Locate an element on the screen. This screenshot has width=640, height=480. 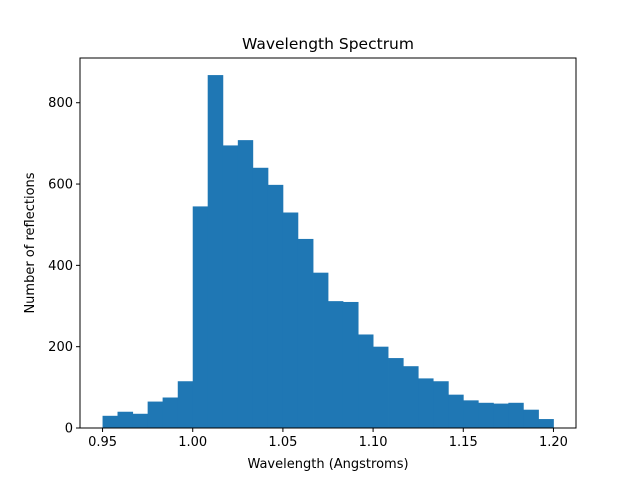
x-tick-label: 1.20 is located at coordinates (553, 442).